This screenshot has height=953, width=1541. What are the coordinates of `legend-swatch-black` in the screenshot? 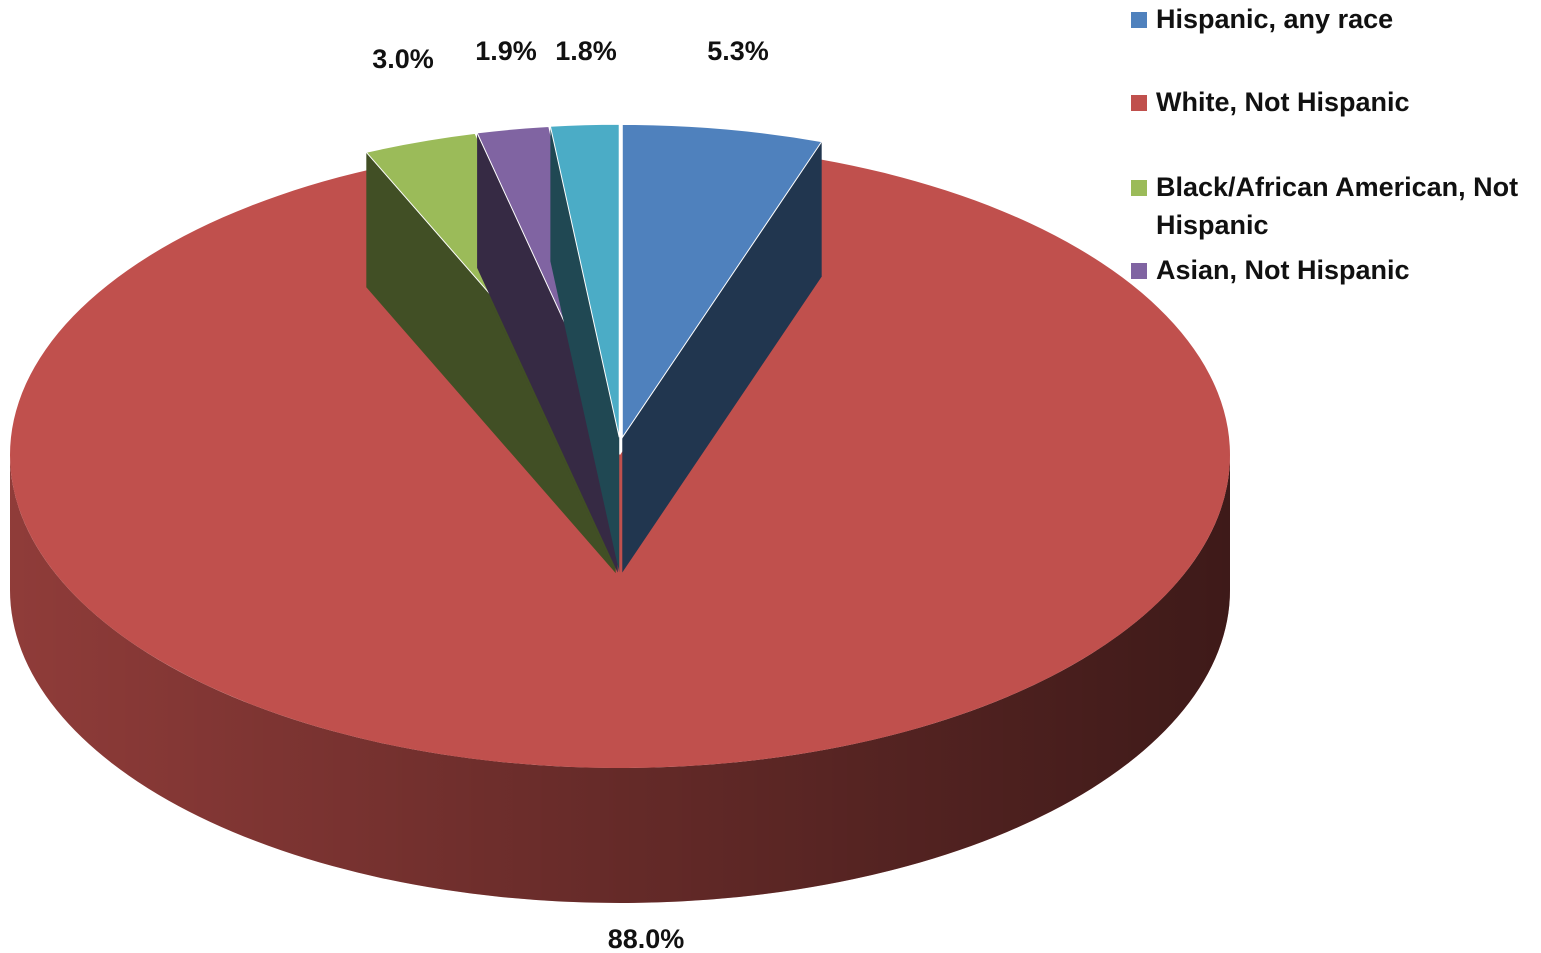 It's located at (1139, 188).